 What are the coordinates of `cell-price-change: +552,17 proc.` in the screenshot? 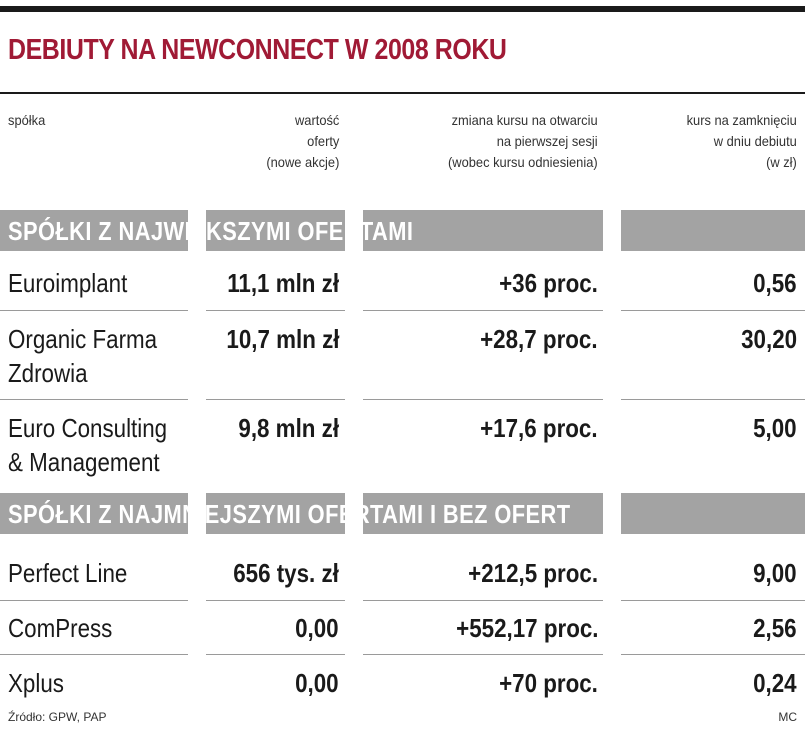 It's located at (526, 628).